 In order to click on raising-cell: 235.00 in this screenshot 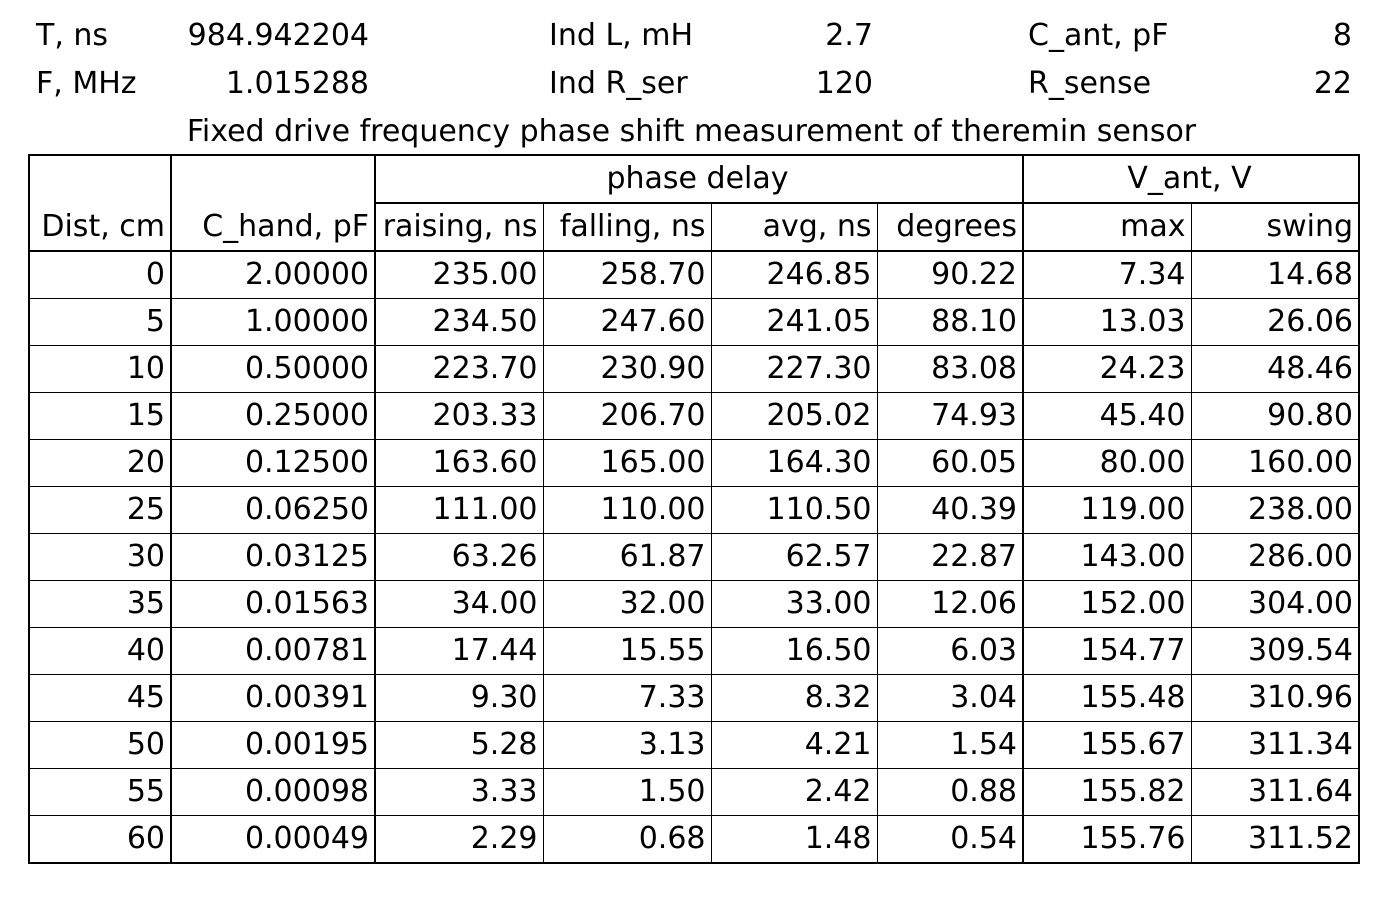, I will do `click(459, 274)`.